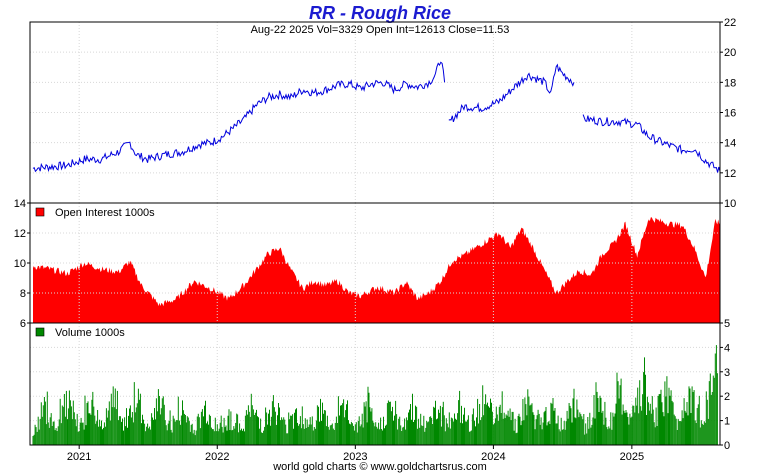 This screenshot has width=760, height=475. What do you see at coordinates (79, 457) in the screenshot?
I see `x-tick-label: 2021` at bounding box center [79, 457].